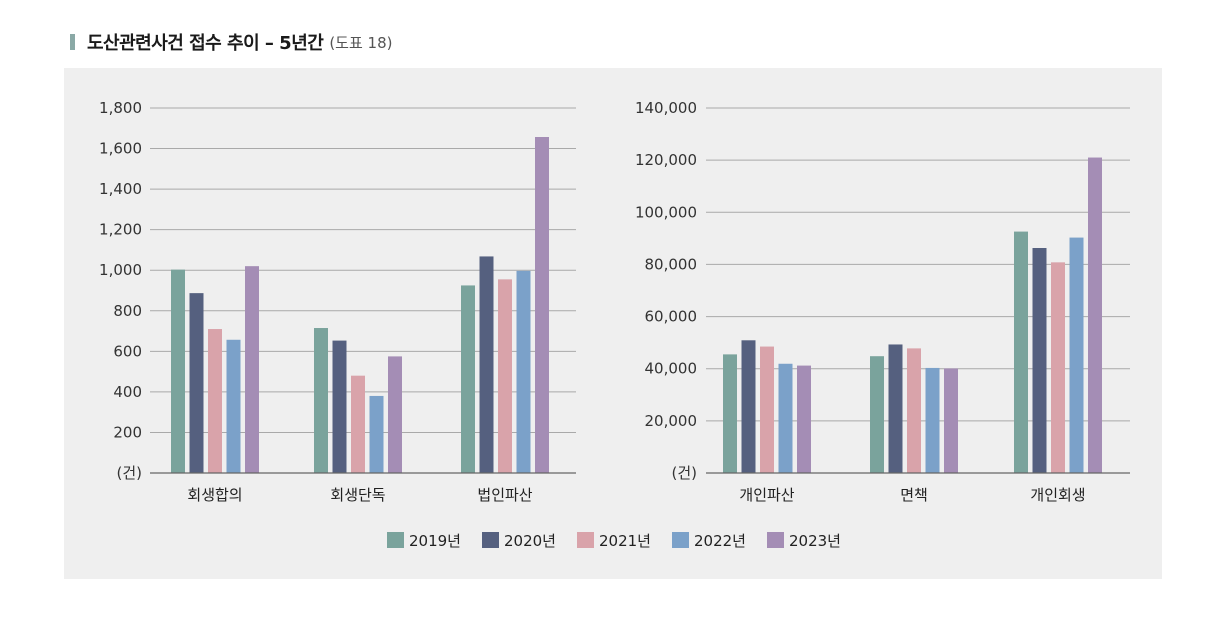 The image size is (1214, 624). What do you see at coordinates (804, 419) in the screenshot?
I see `bar-2023년-개인파산` at bounding box center [804, 419].